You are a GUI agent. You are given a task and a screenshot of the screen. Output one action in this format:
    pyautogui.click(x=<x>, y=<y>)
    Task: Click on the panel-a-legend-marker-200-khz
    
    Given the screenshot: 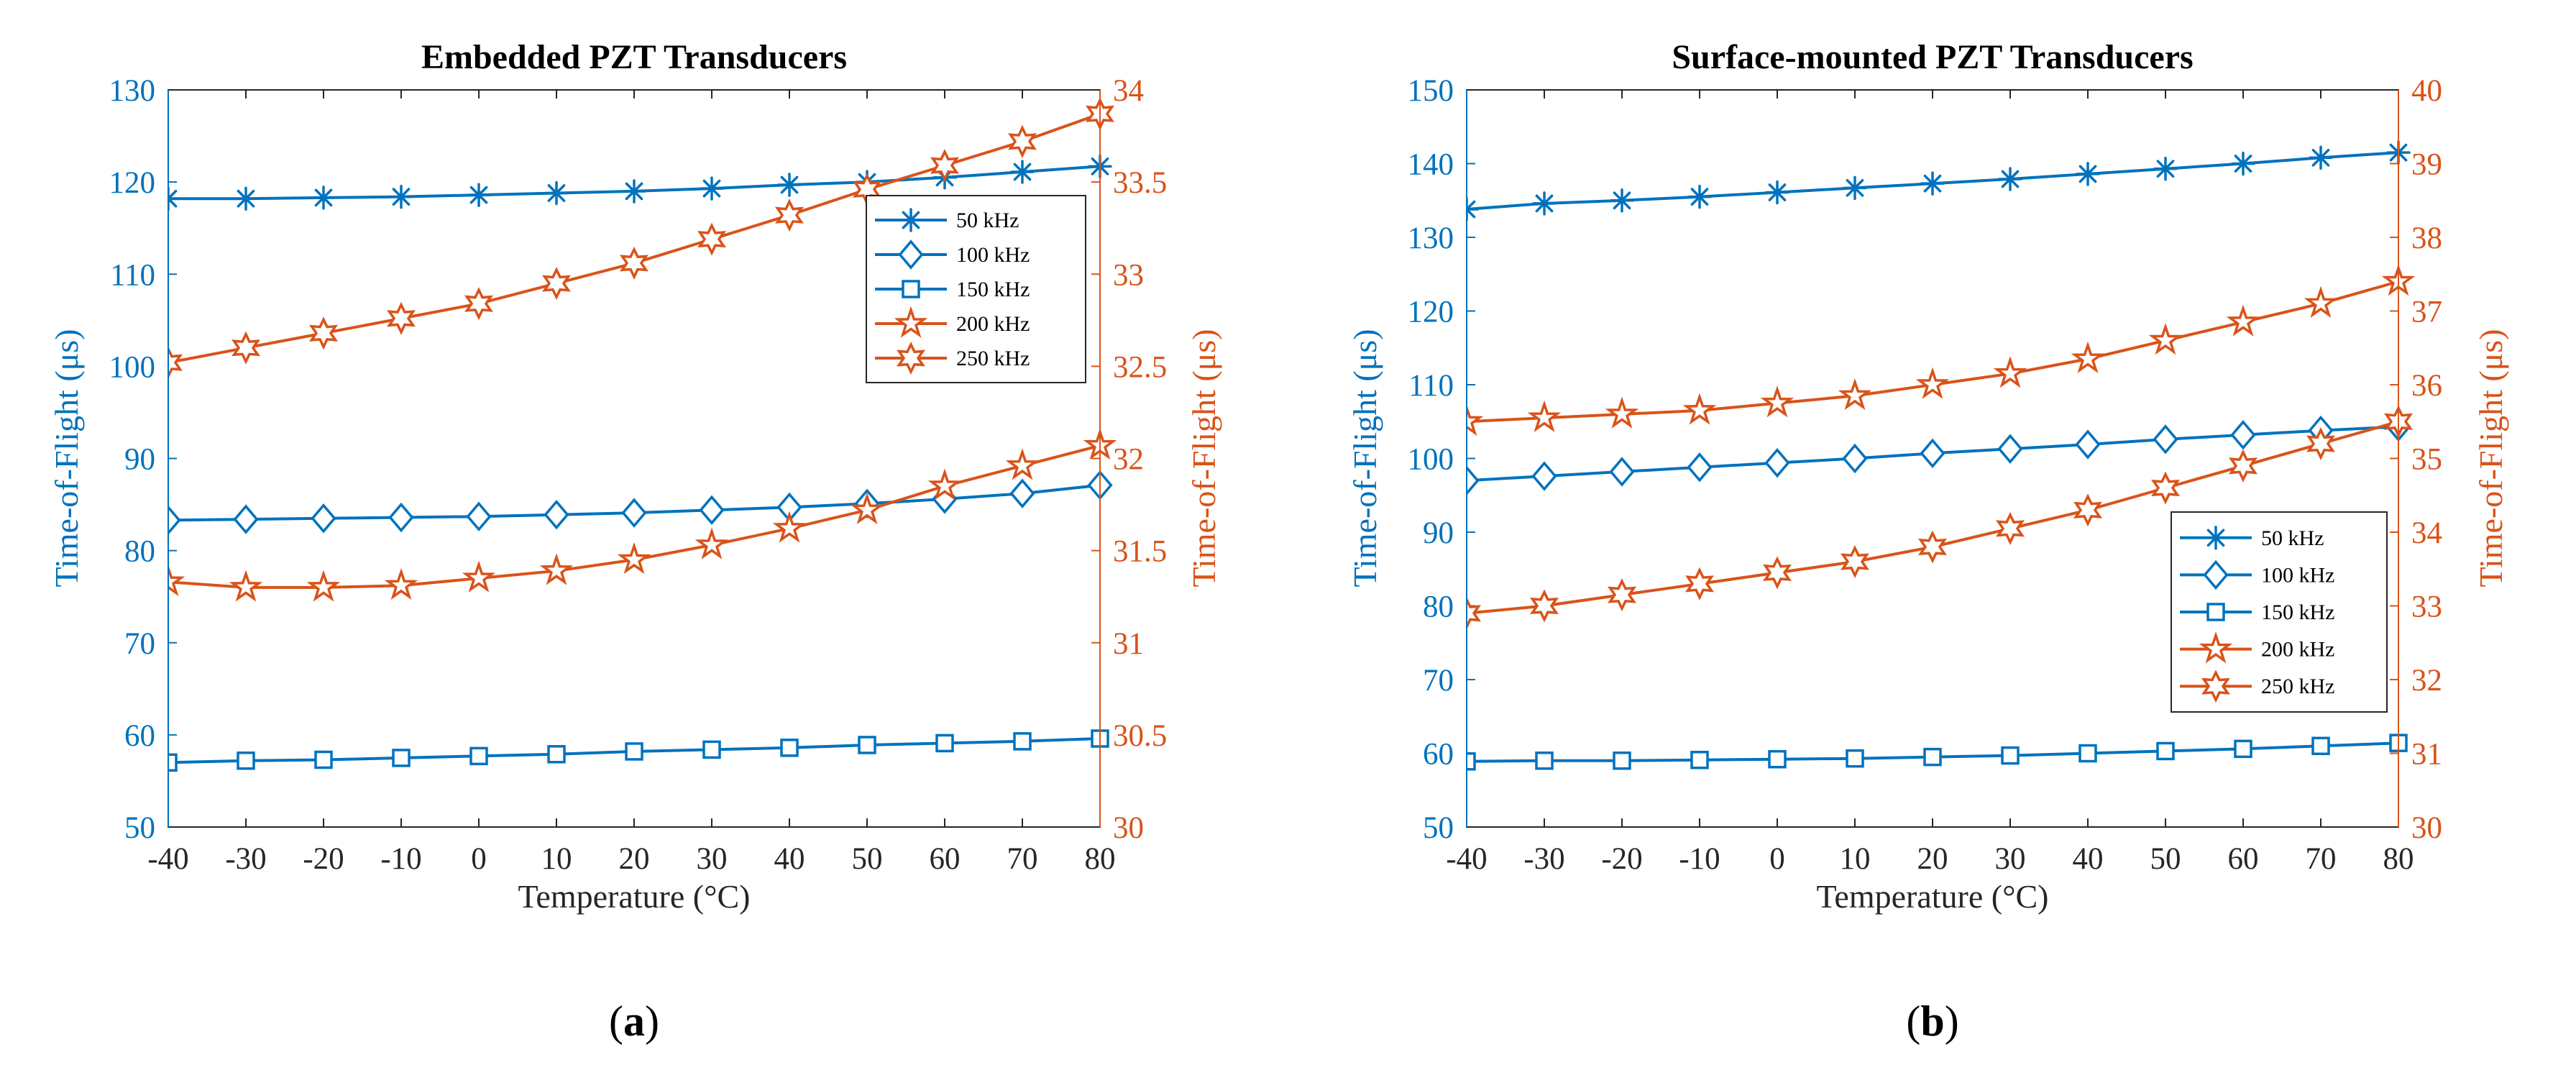 What is the action you would take?
    pyautogui.click(x=911, y=322)
    